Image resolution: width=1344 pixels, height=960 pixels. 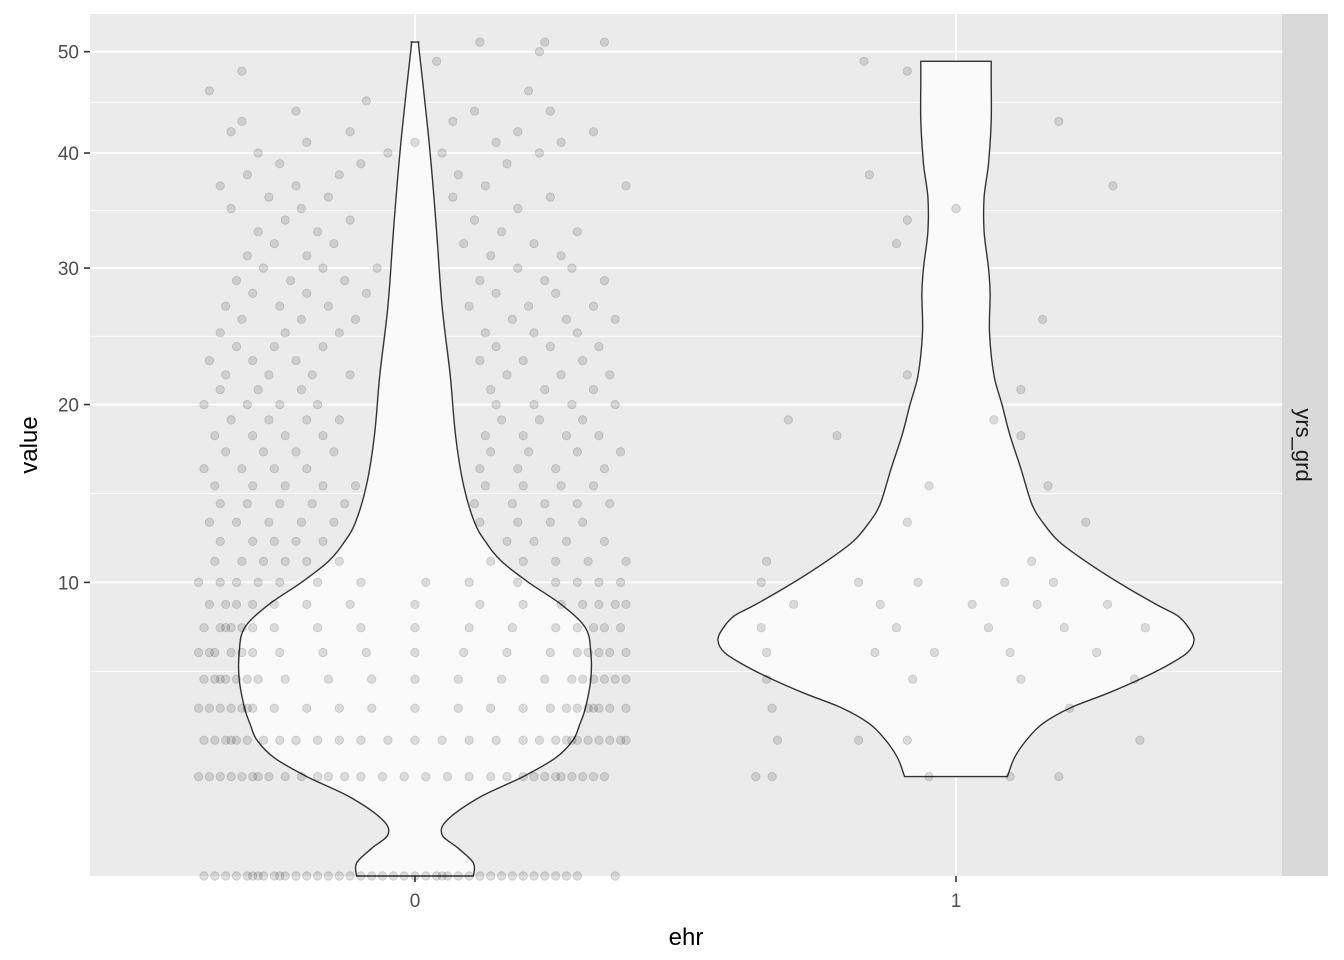 What do you see at coordinates (29, 444) in the screenshot?
I see `y-axis-title: value` at bounding box center [29, 444].